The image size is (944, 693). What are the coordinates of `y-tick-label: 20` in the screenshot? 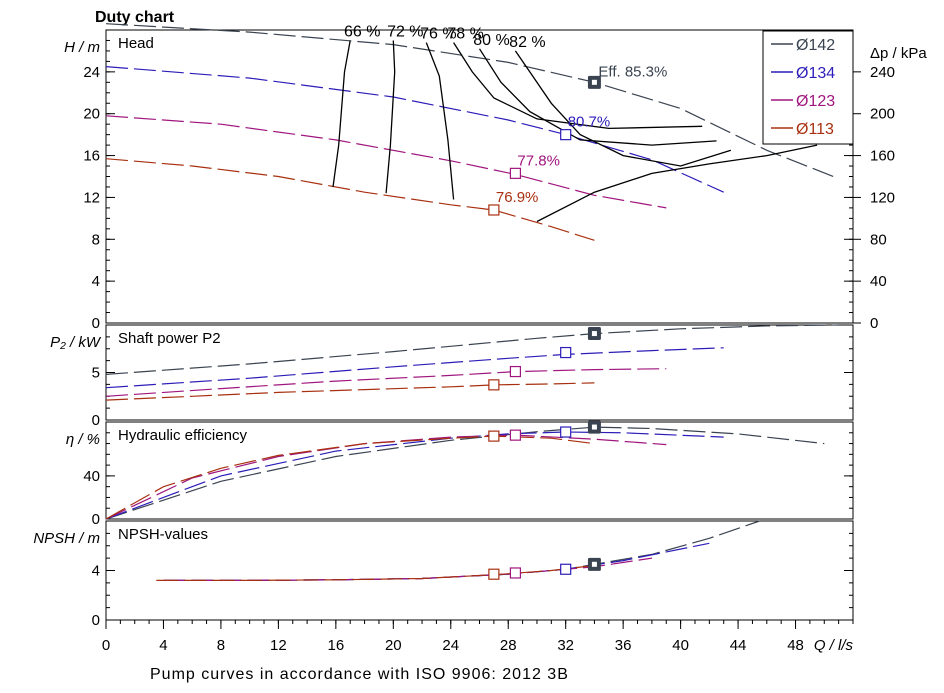 It's located at (91, 114).